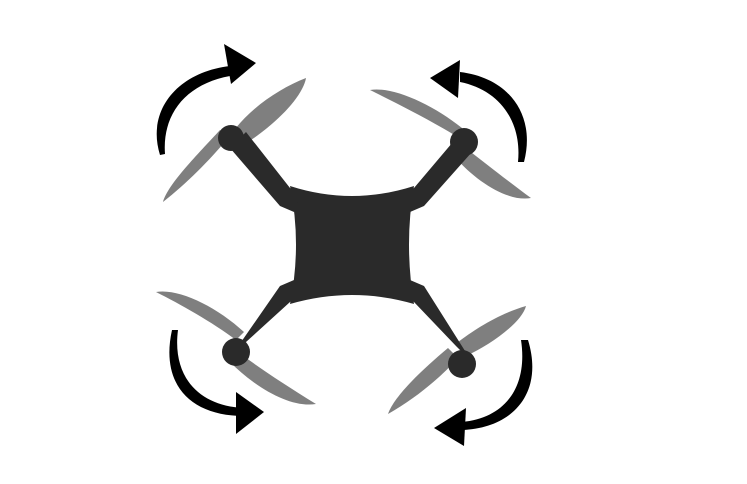 The height and width of the screenshot is (484, 747). What do you see at coordinates (231, 138) in the screenshot?
I see `motor-front-left` at bounding box center [231, 138].